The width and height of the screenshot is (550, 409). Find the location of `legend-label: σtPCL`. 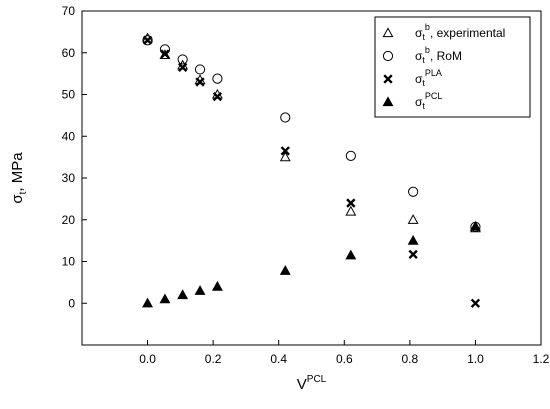

legend-label: σtPCL is located at coordinates (428, 101).